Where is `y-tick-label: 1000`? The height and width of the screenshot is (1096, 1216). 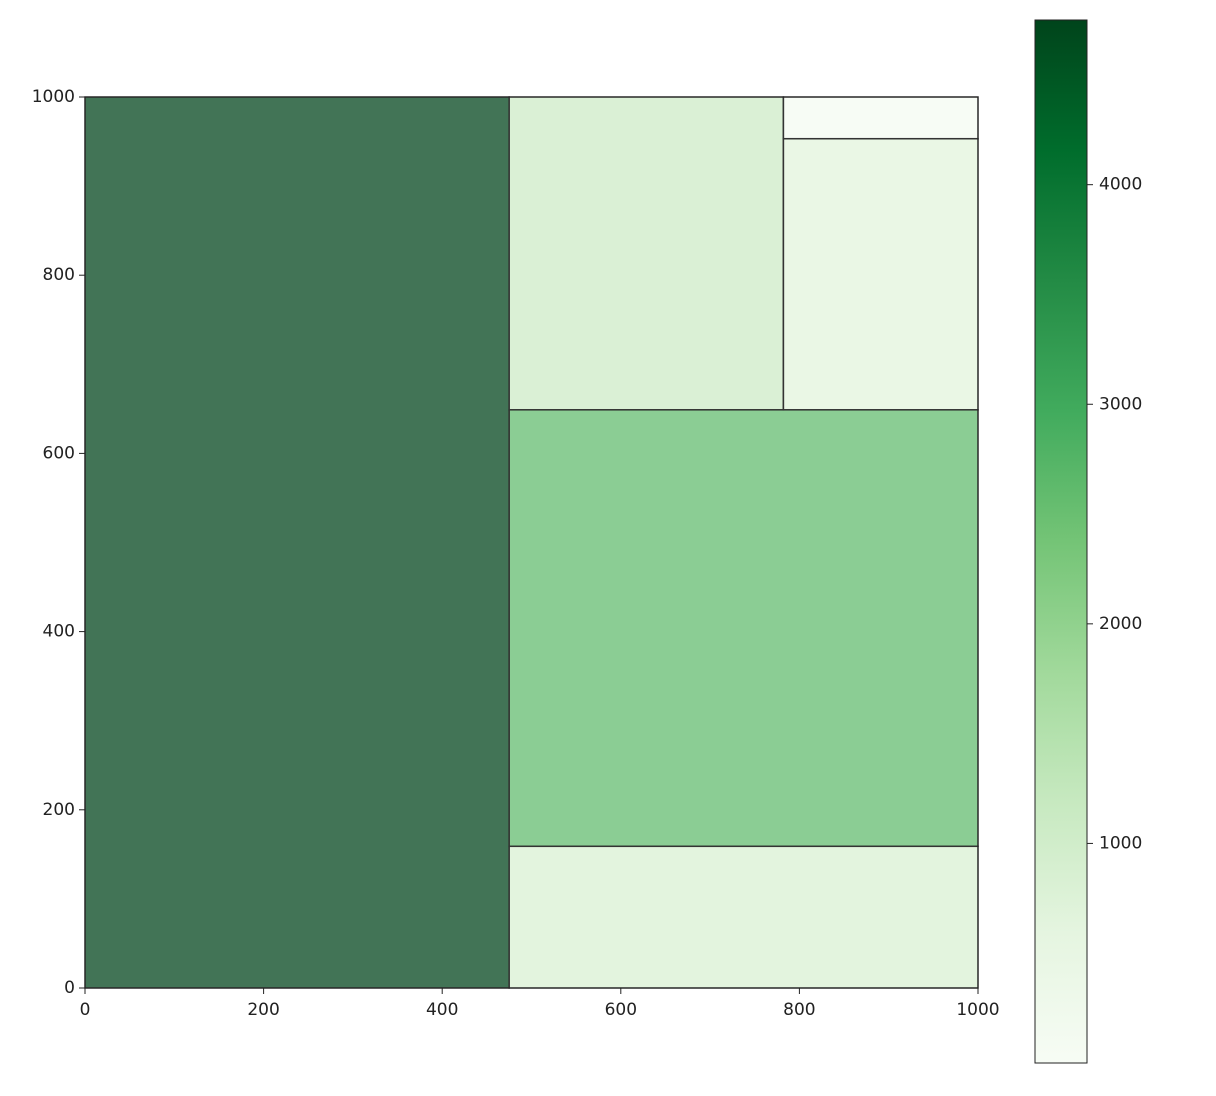
y-tick-label: 1000 is located at coordinates (53, 97).